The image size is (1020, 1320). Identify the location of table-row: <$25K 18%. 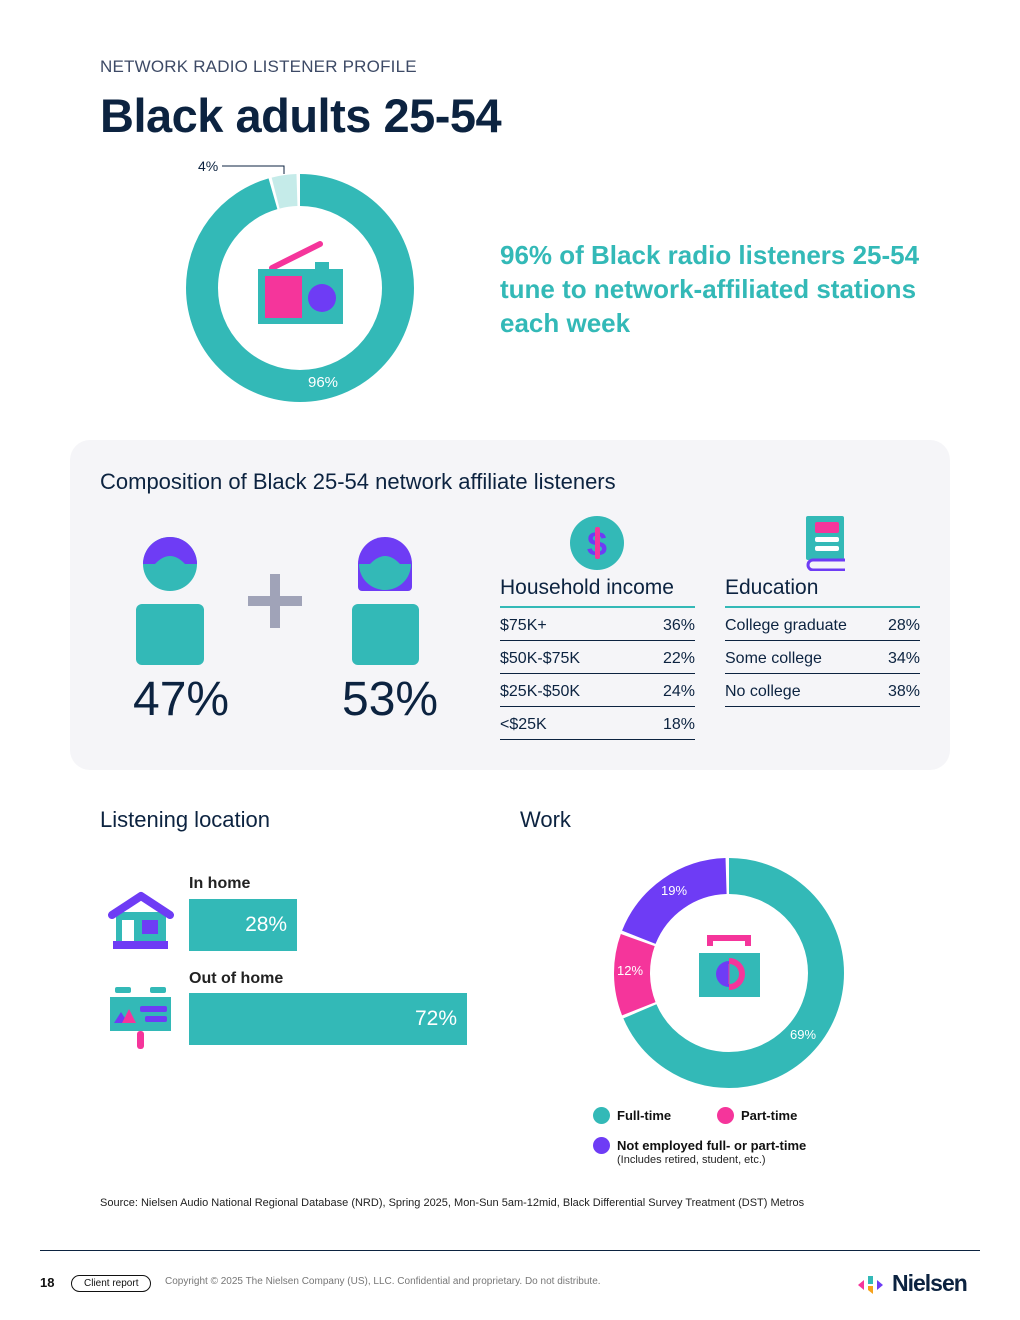
(597, 723).